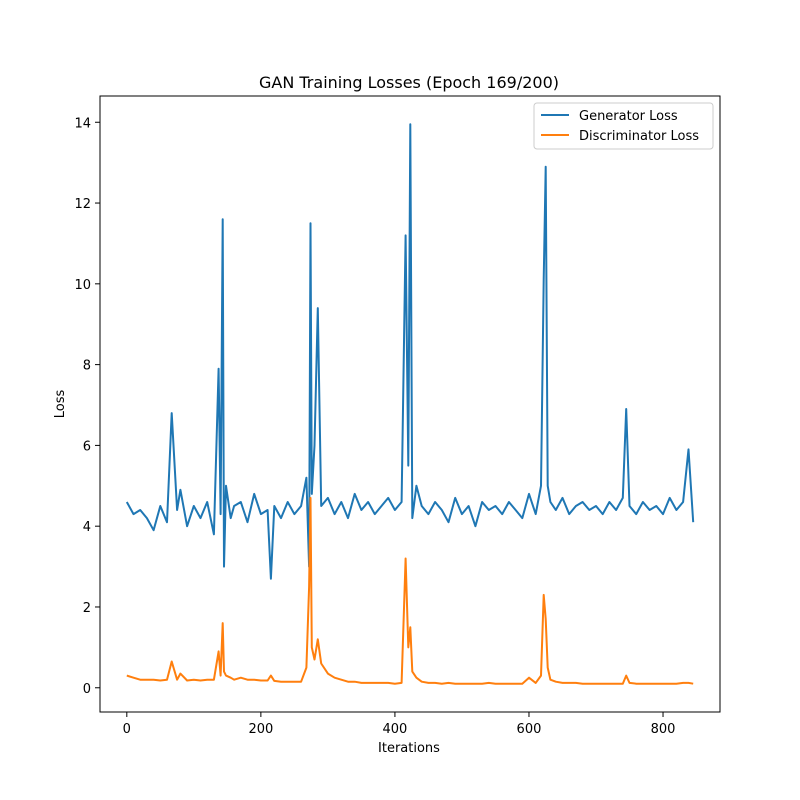 This screenshot has height=800, width=800. I want to click on y-tick-label: 14, so click(82, 123).